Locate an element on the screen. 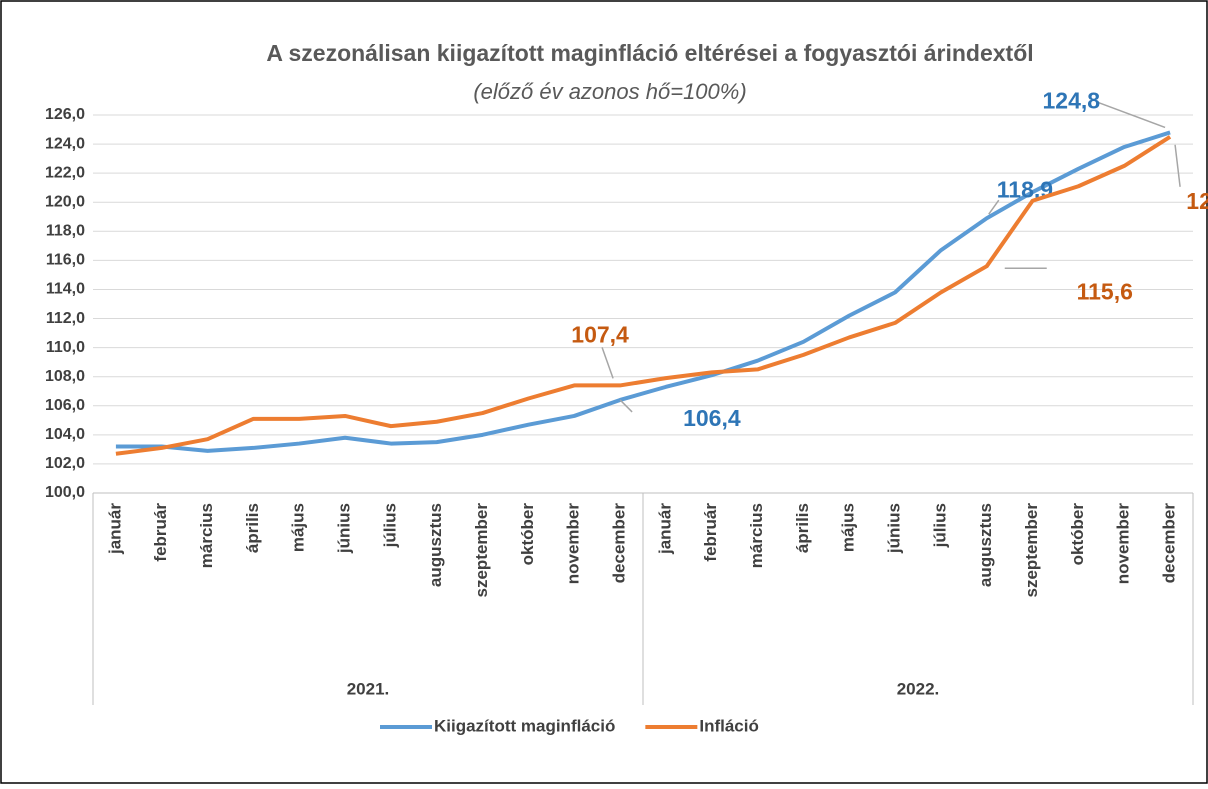 The width and height of the screenshot is (1208, 789). data-label: 124,8 is located at coordinates (1072, 101).